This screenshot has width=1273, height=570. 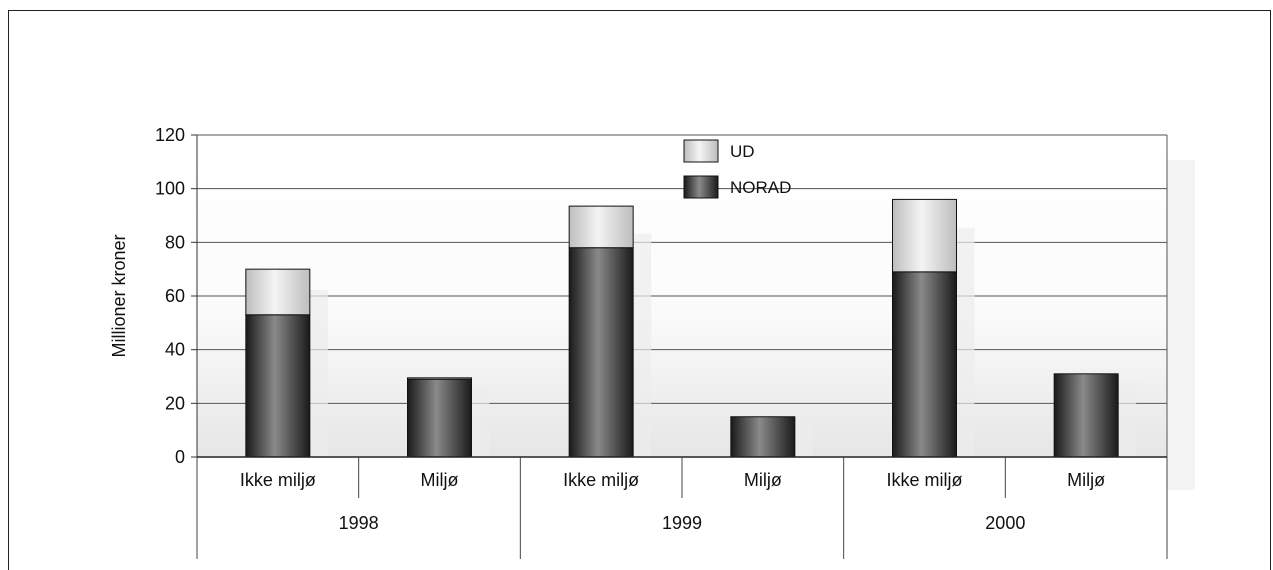 I want to click on legend-label-ud: UD, so click(x=742, y=151).